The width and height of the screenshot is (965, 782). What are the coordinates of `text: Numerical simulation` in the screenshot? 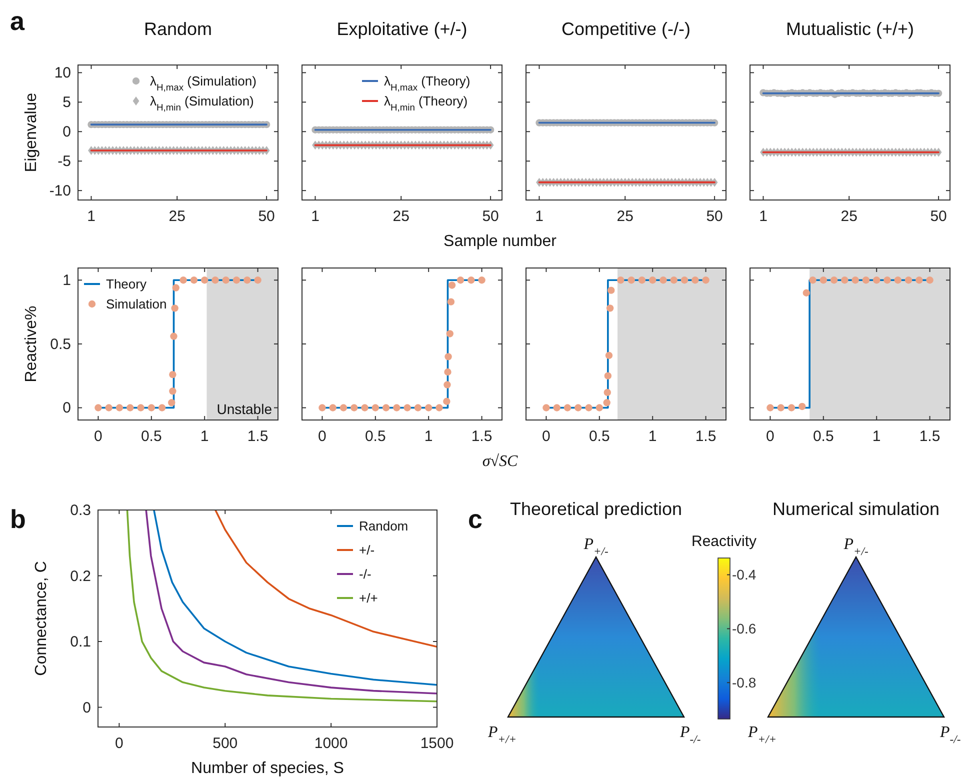 It's located at (856, 509).